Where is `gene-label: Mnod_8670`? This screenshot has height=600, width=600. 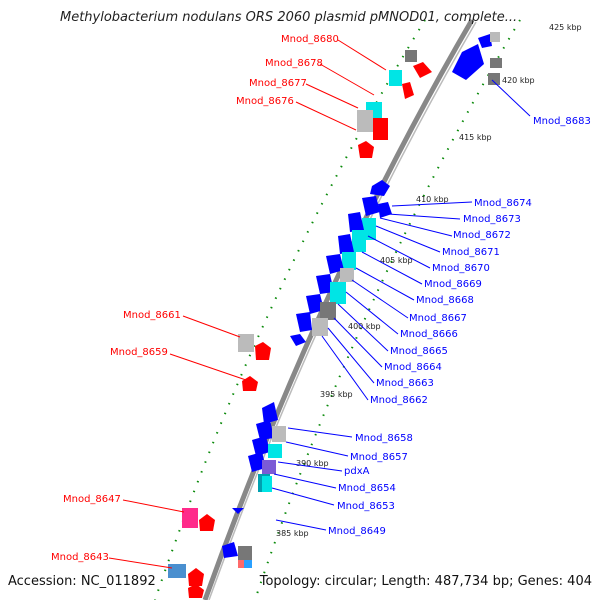 gene-label: Mnod_8670 is located at coordinates (461, 268).